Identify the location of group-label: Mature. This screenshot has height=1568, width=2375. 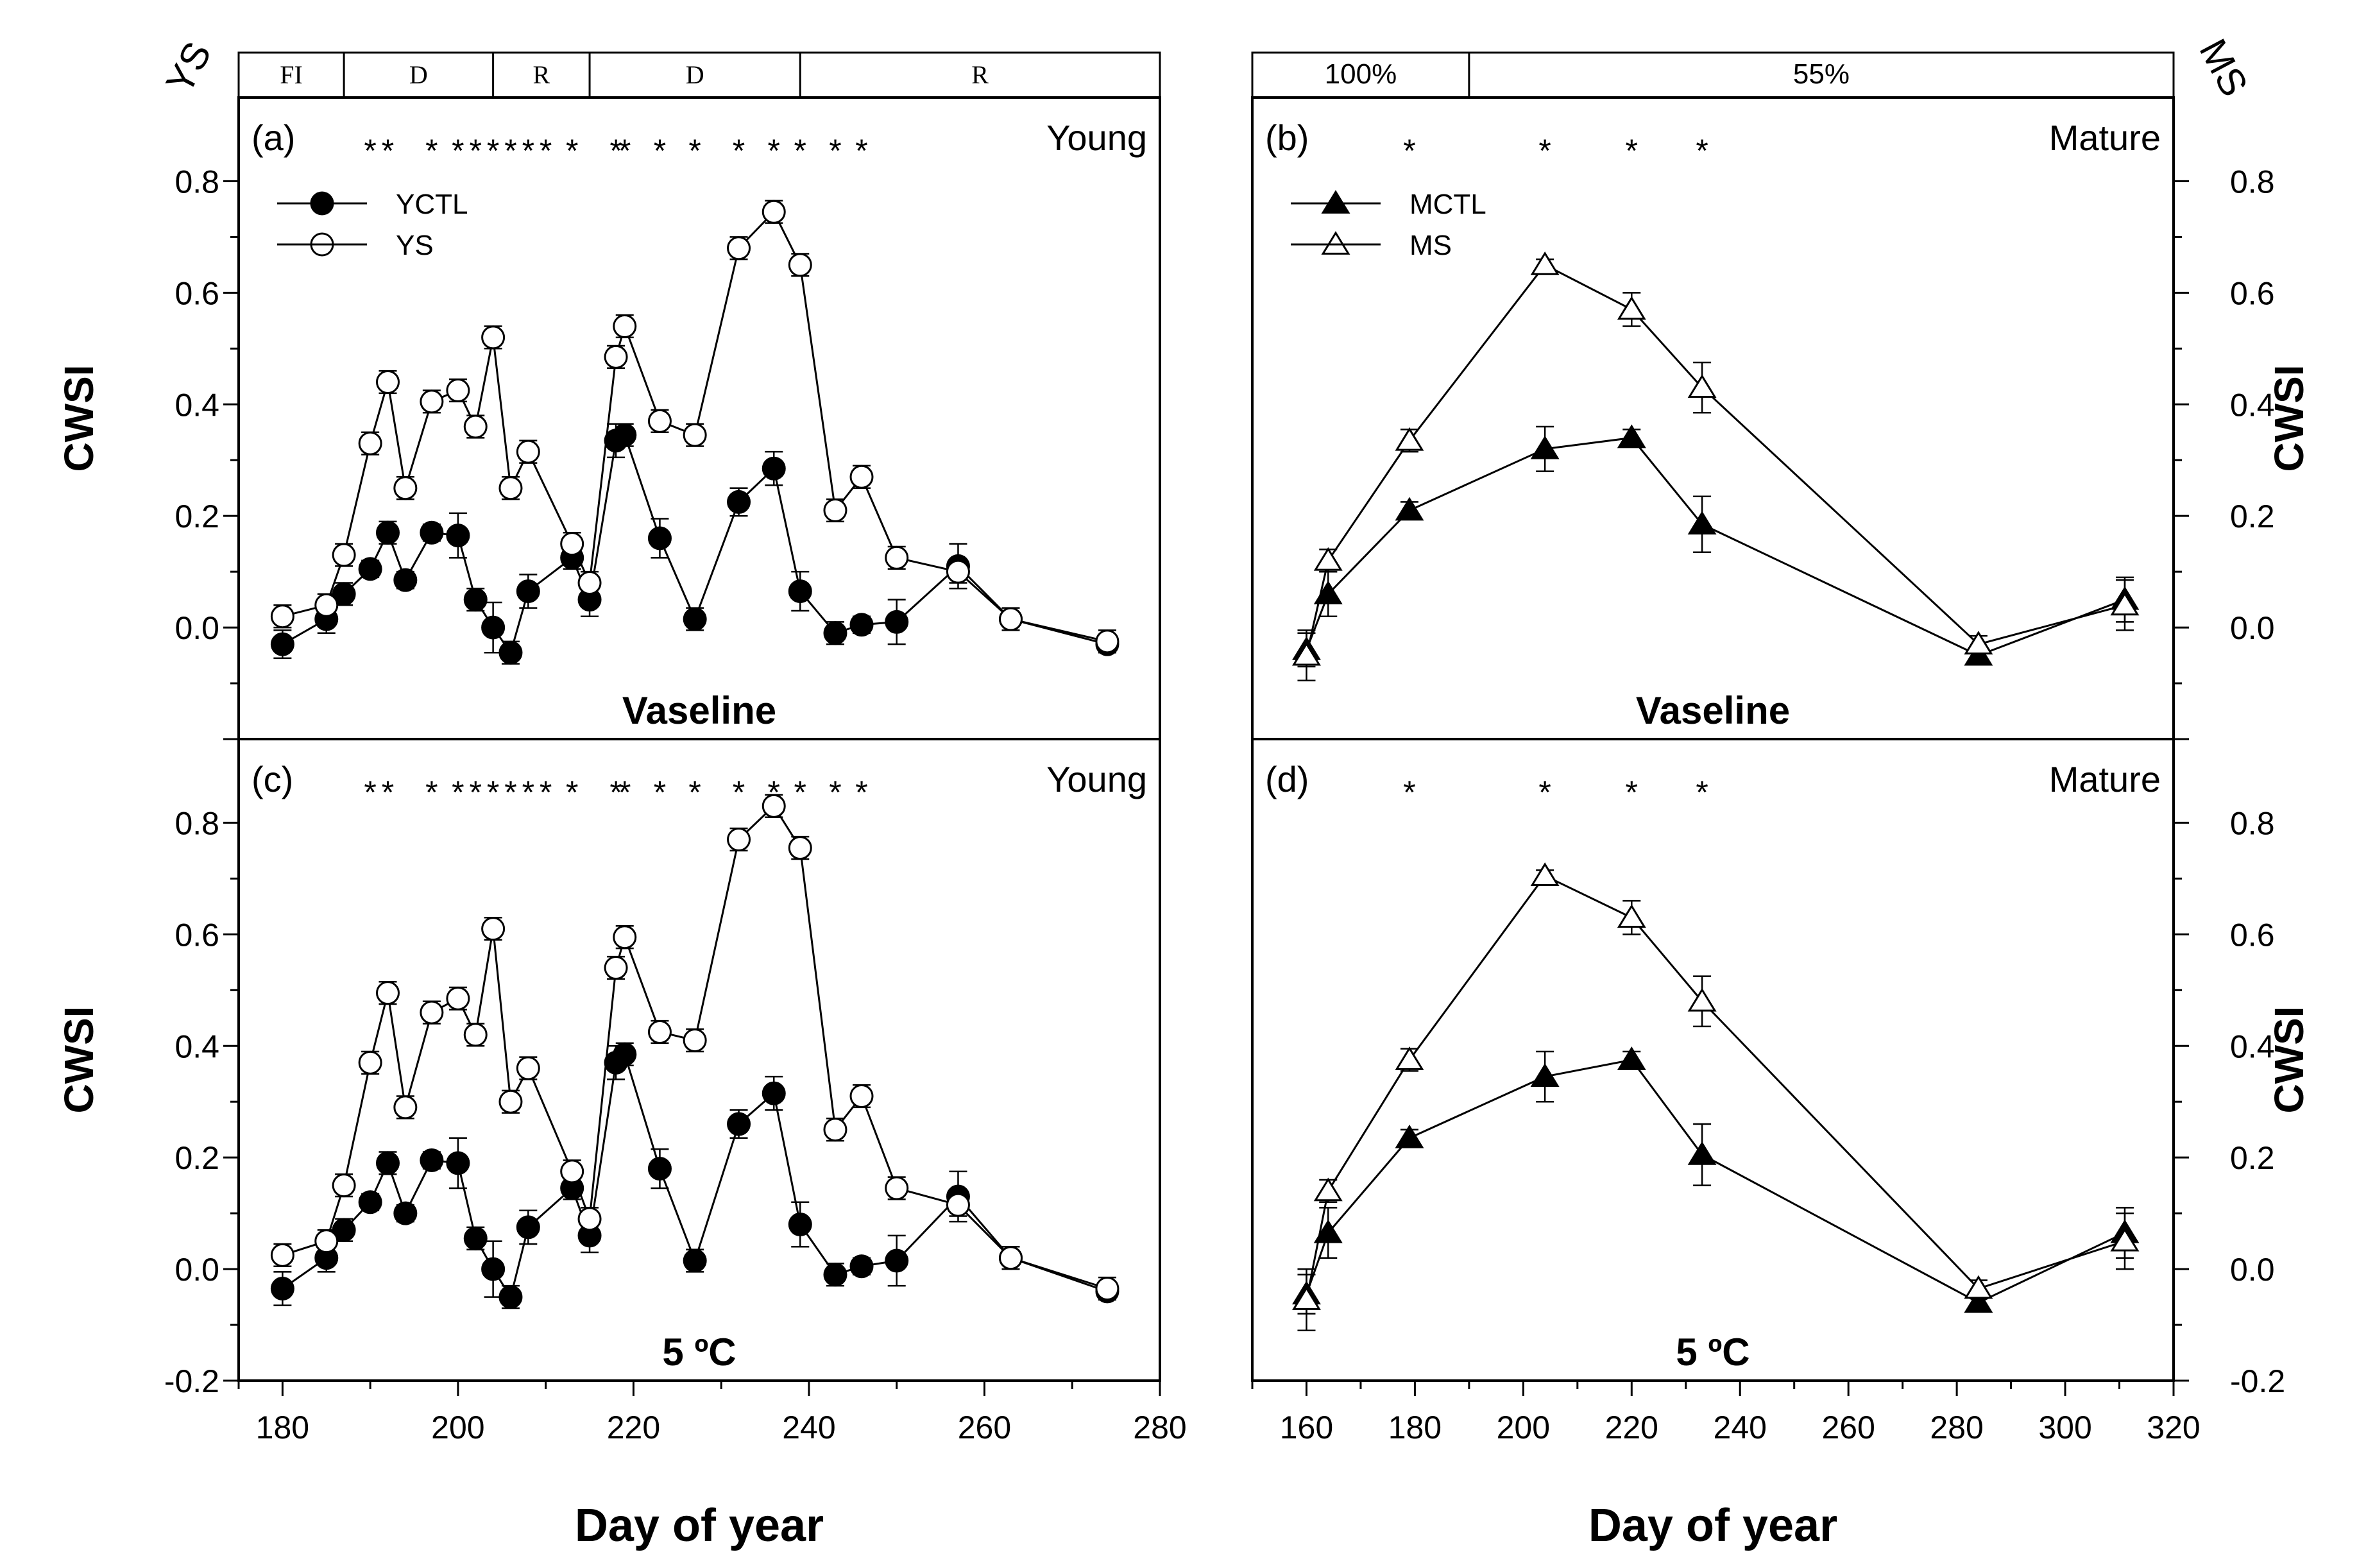
(2105, 779).